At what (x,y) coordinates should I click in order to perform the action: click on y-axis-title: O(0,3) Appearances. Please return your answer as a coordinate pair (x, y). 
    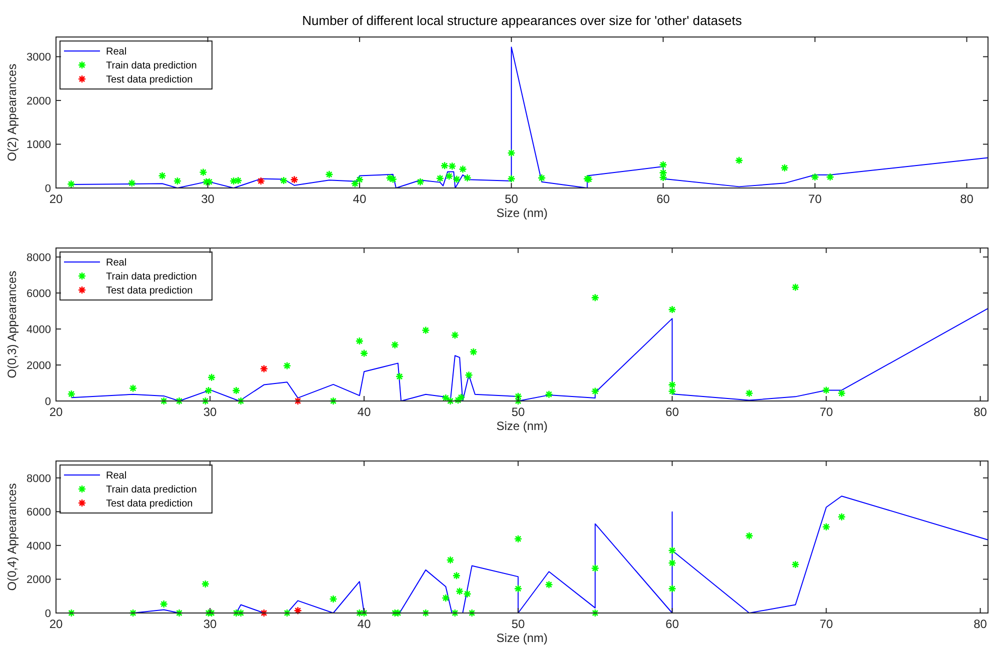
    Looking at the image, I should click on (12, 324).